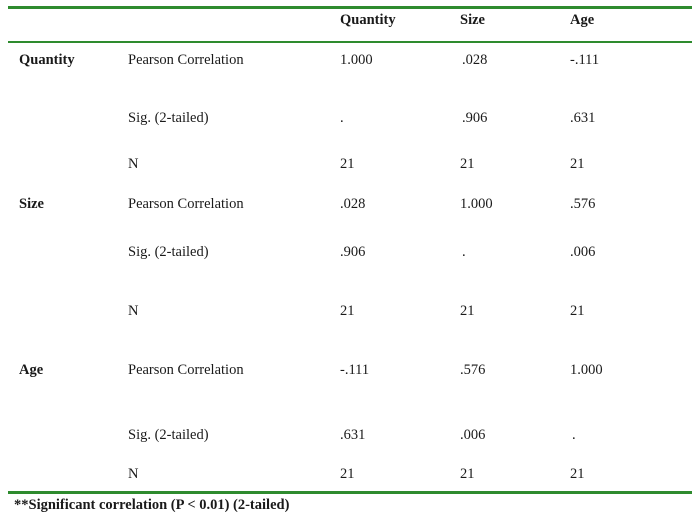 This screenshot has height=518, width=700. What do you see at coordinates (582, 20) in the screenshot?
I see `column-header-age: Age` at bounding box center [582, 20].